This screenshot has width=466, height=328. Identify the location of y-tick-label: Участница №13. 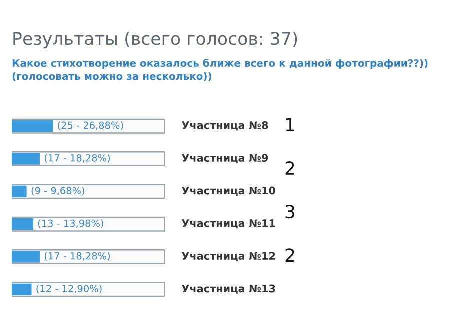
(229, 289).